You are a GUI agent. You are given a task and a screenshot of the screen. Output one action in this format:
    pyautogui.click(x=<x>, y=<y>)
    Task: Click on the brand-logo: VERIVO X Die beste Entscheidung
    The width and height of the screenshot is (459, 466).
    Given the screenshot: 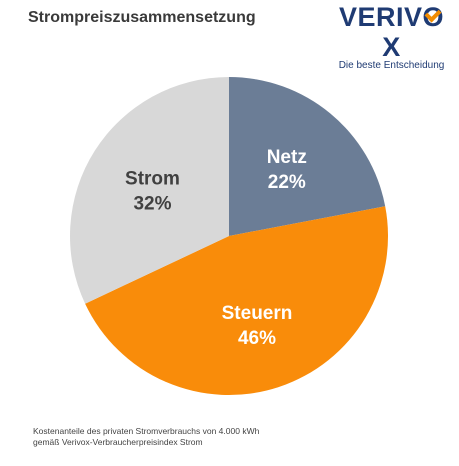 What is the action you would take?
    pyautogui.click(x=391, y=36)
    